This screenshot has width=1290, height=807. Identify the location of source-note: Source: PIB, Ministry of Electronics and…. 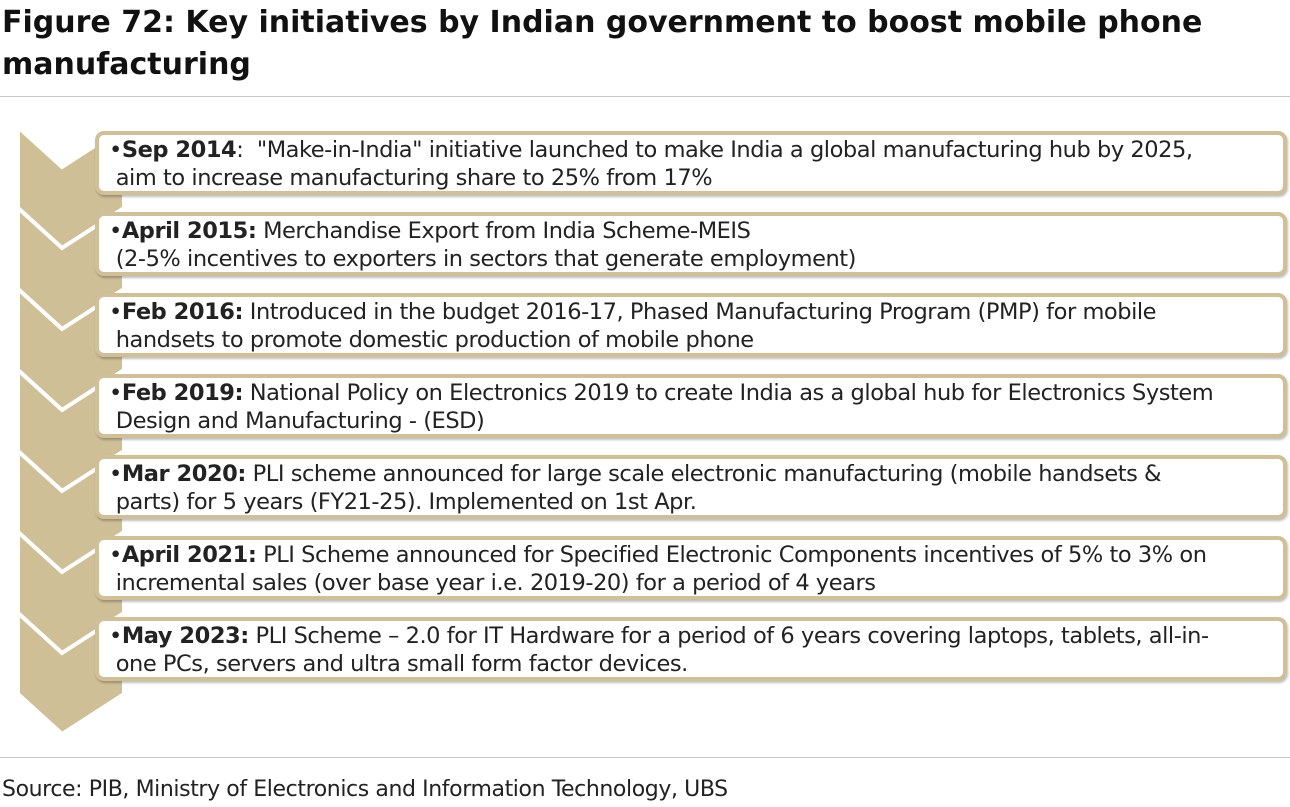
(365, 789).